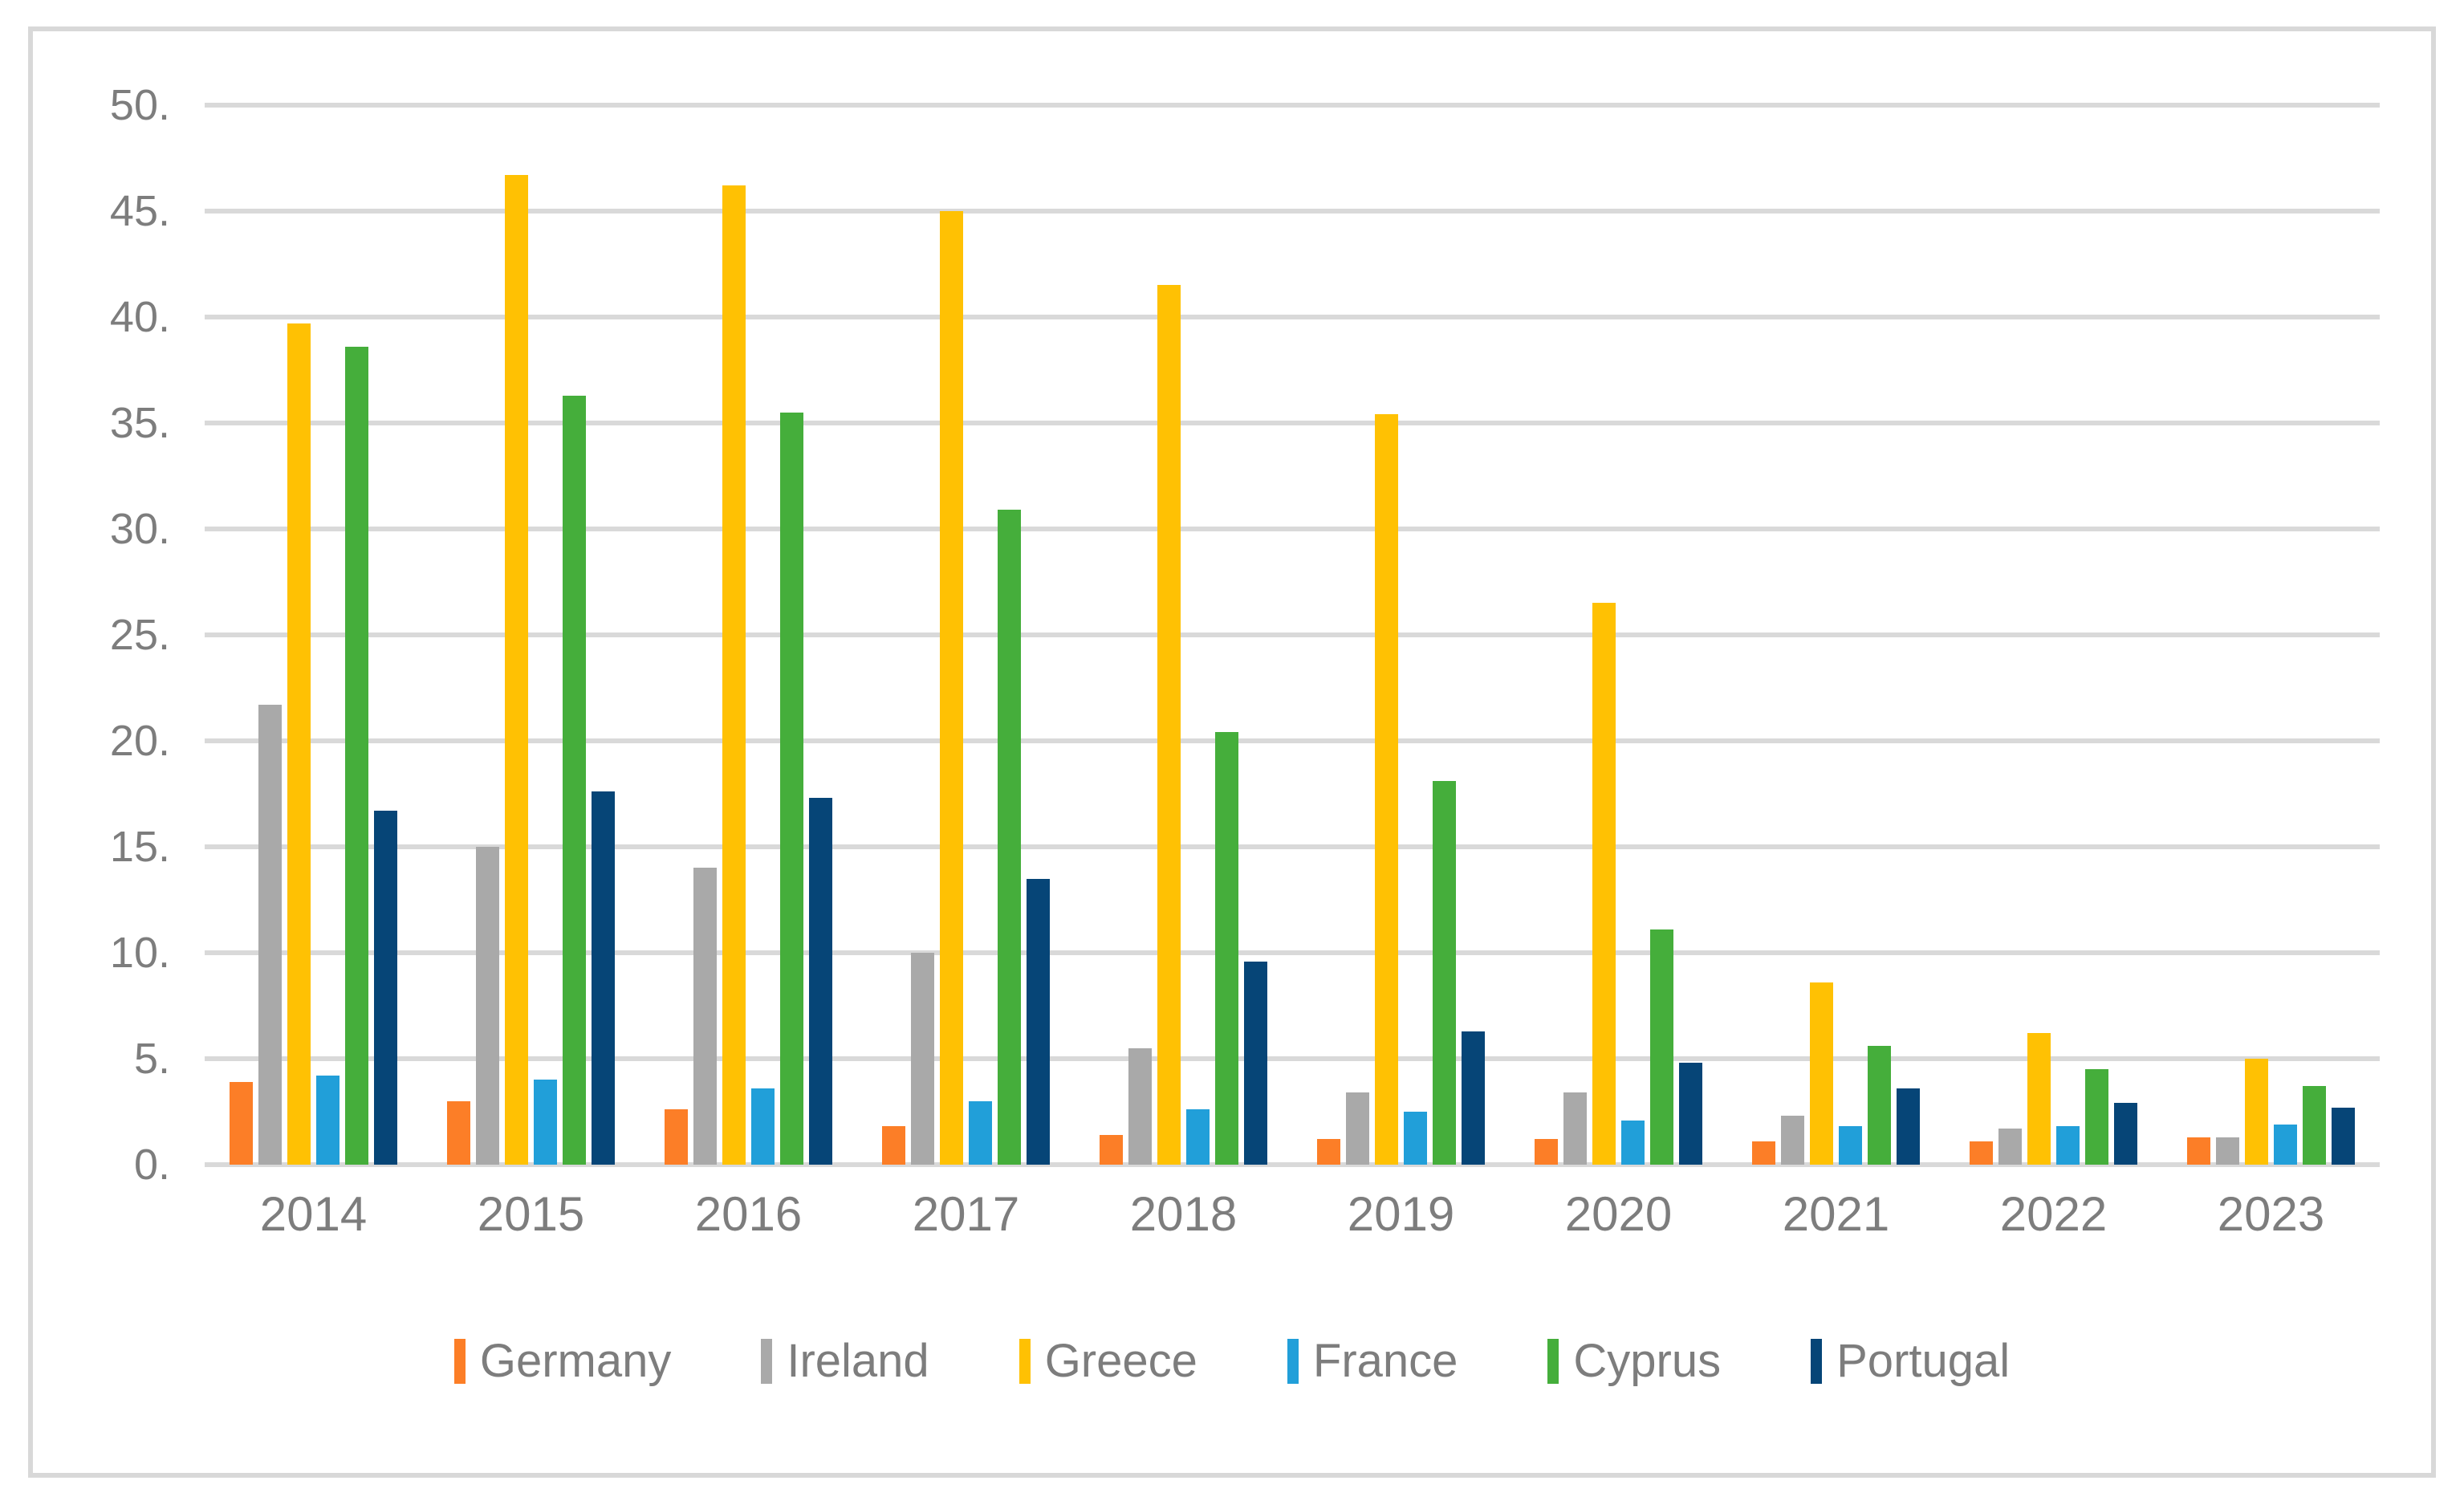  What do you see at coordinates (140, 105) in the screenshot?
I see `y-tick-label: 50.` at bounding box center [140, 105].